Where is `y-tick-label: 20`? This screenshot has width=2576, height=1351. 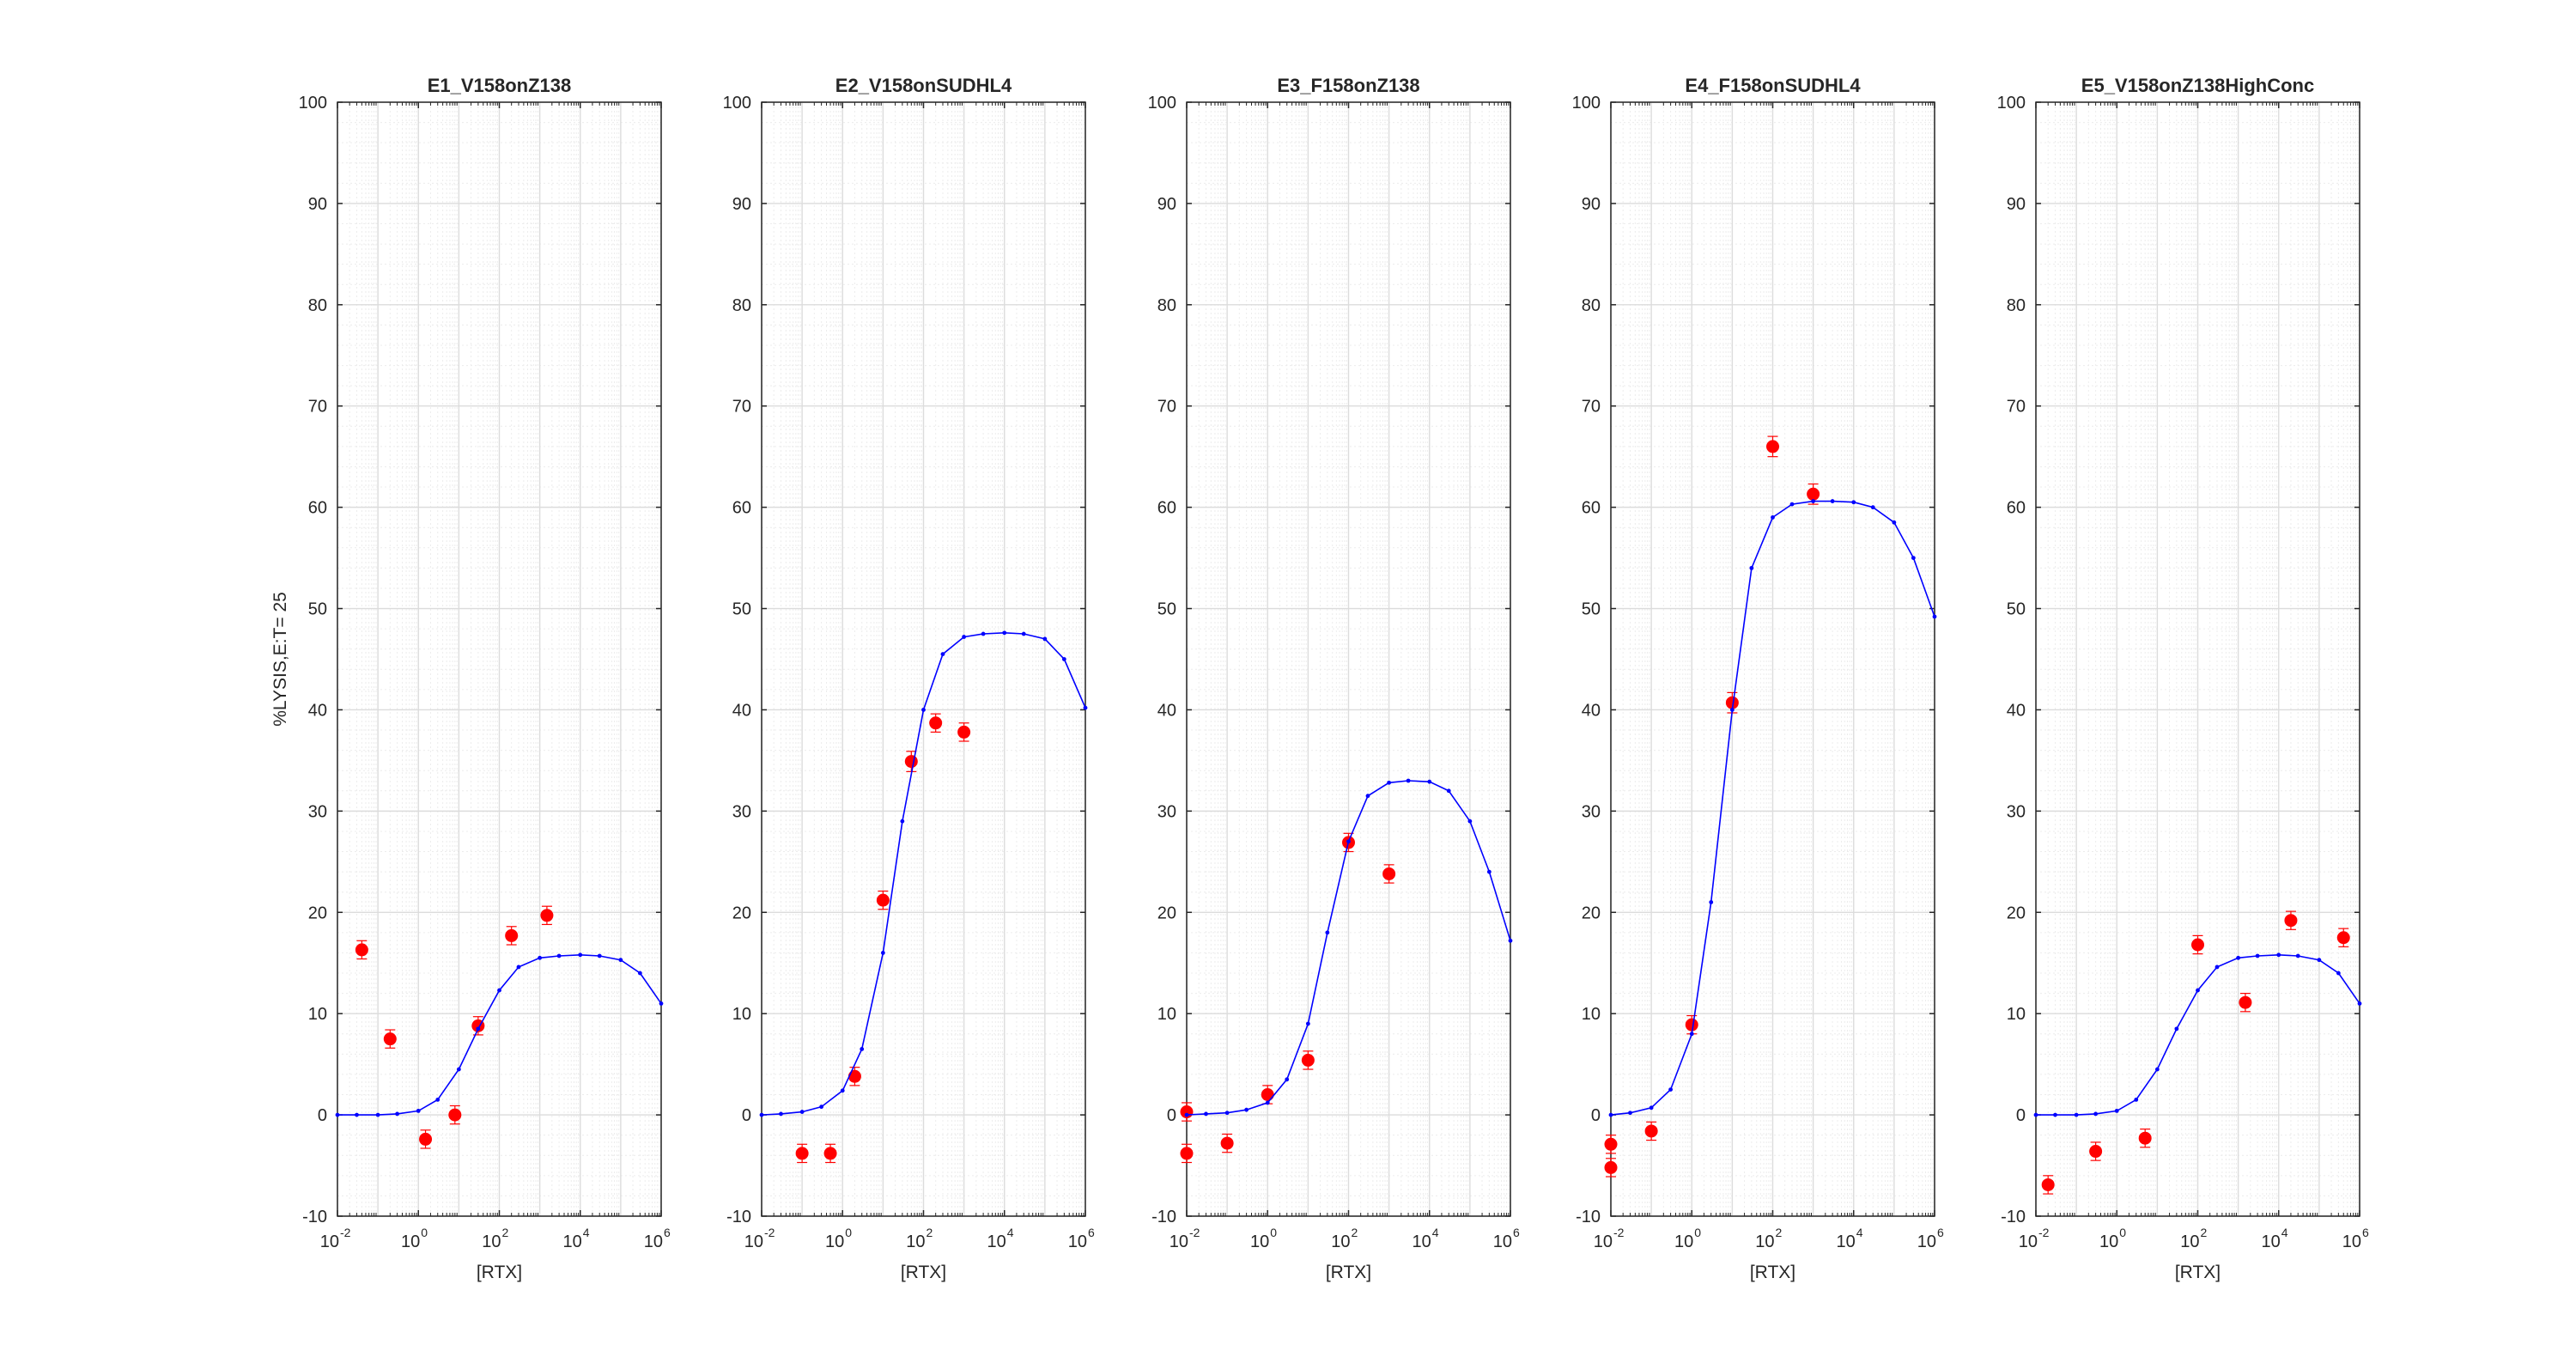 y-tick-label: 20 is located at coordinates (2017, 913).